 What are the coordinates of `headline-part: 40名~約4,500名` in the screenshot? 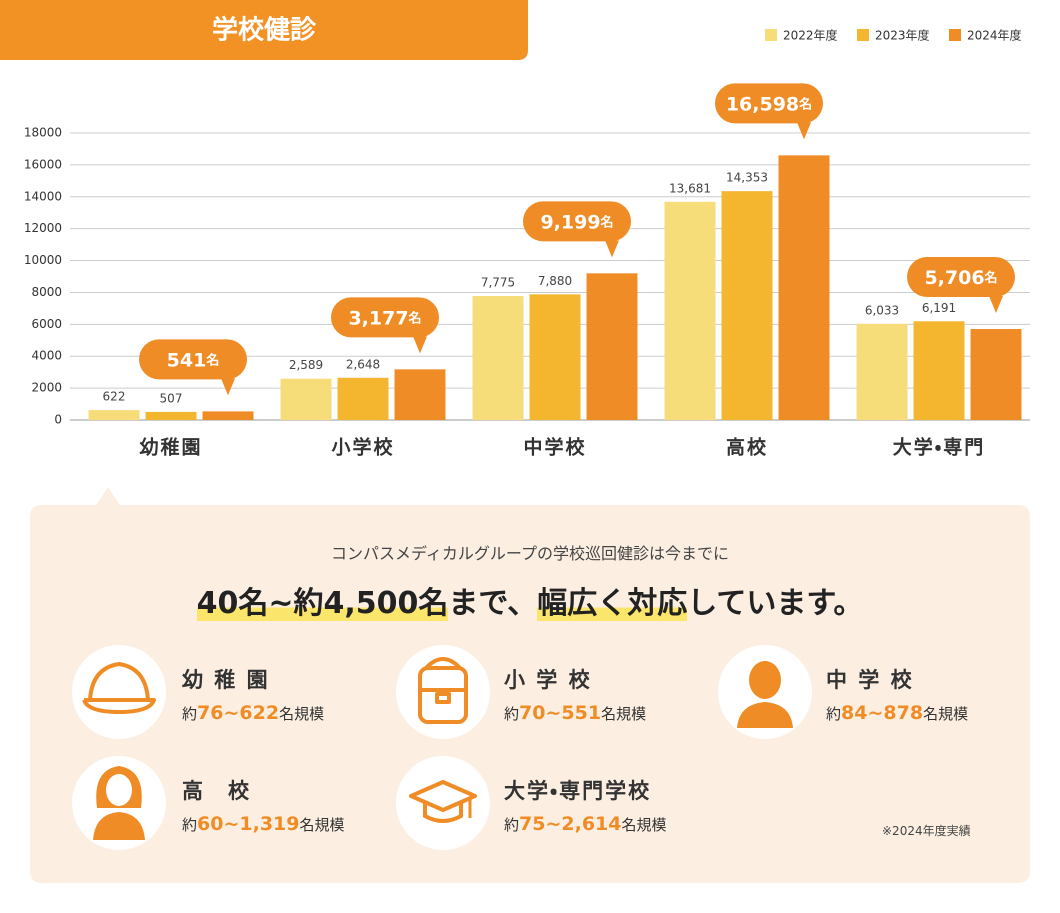 It's located at (322, 603).